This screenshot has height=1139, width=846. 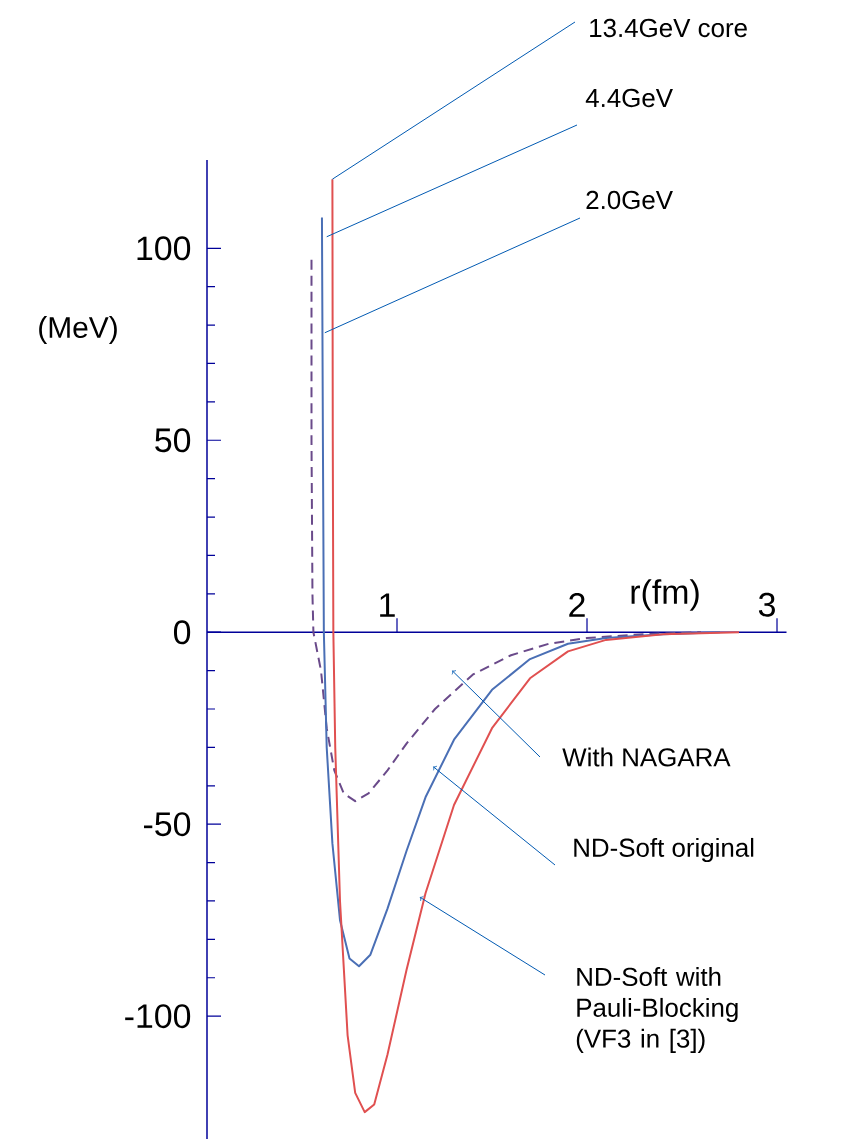 What do you see at coordinates (167, 824) in the screenshot?
I see `y-tick-label: -50` at bounding box center [167, 824].